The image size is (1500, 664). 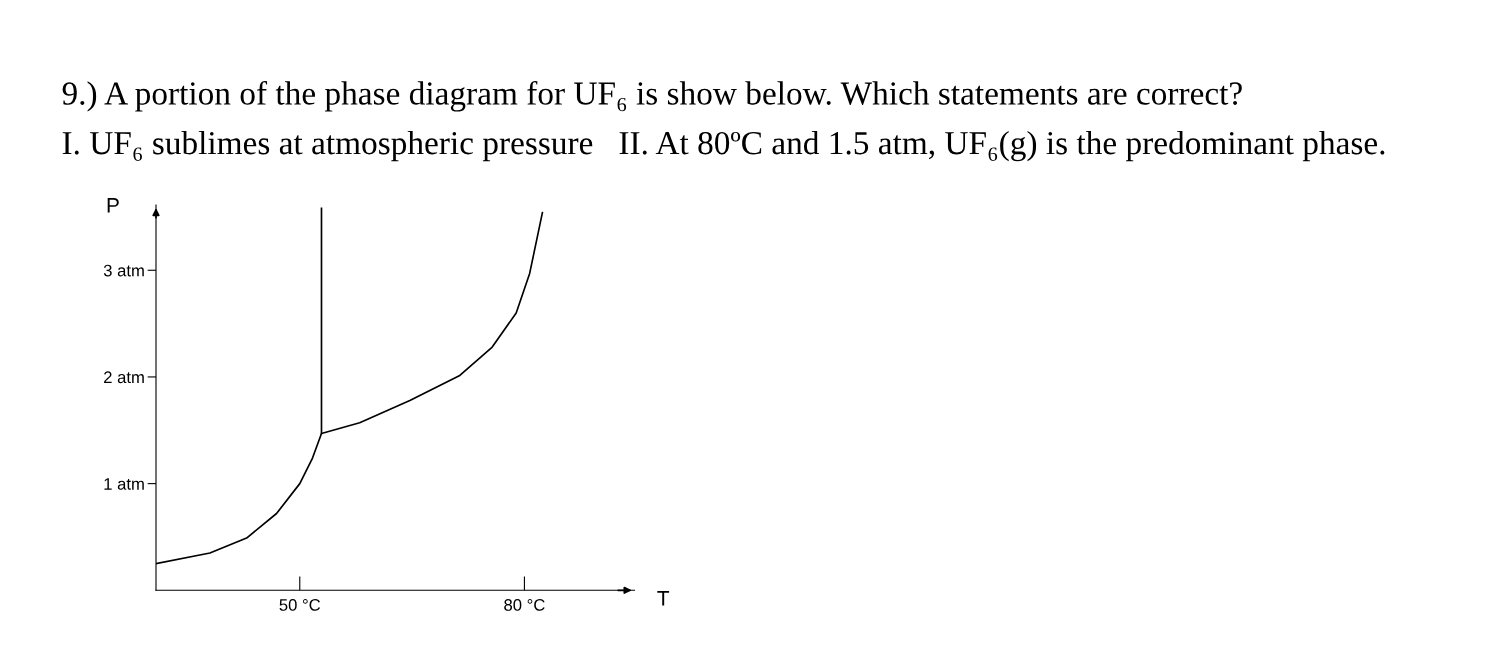 What do you see at coordinates (124, 484) in the screenshot?
I see `y-tick-label: 1 atm` at bounding box center [124, 484].